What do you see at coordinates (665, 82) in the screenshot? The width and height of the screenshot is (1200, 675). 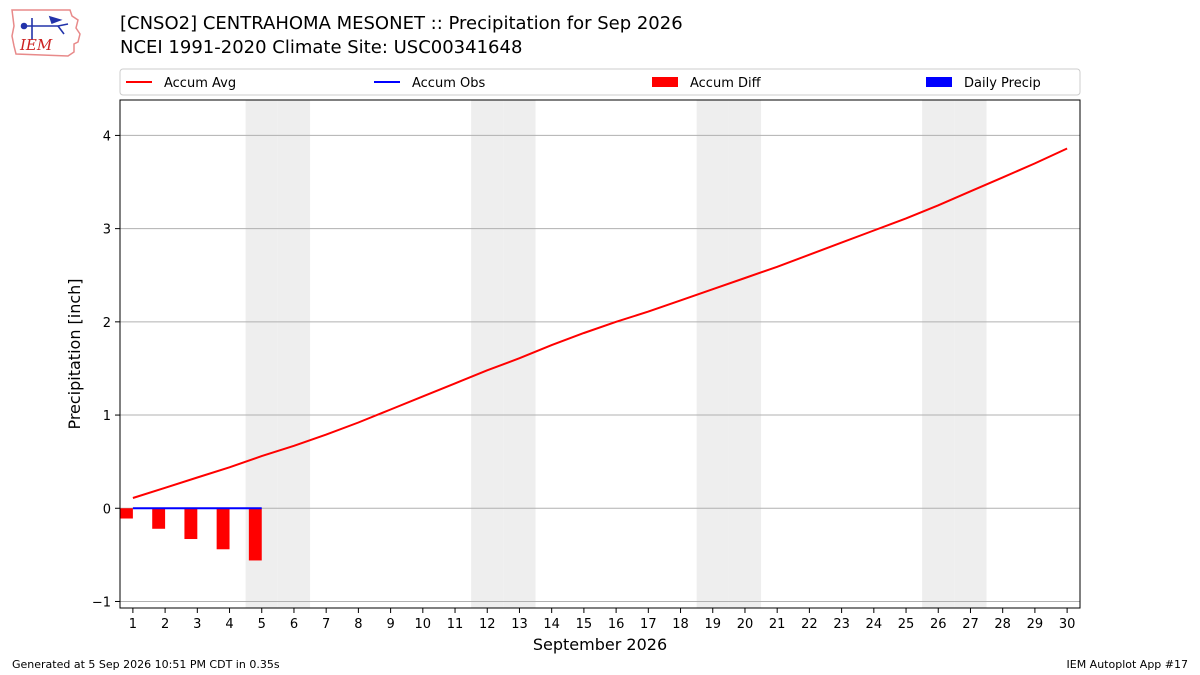 I see `legend-swatch-accum-diff` at bounding box center [665, 82].